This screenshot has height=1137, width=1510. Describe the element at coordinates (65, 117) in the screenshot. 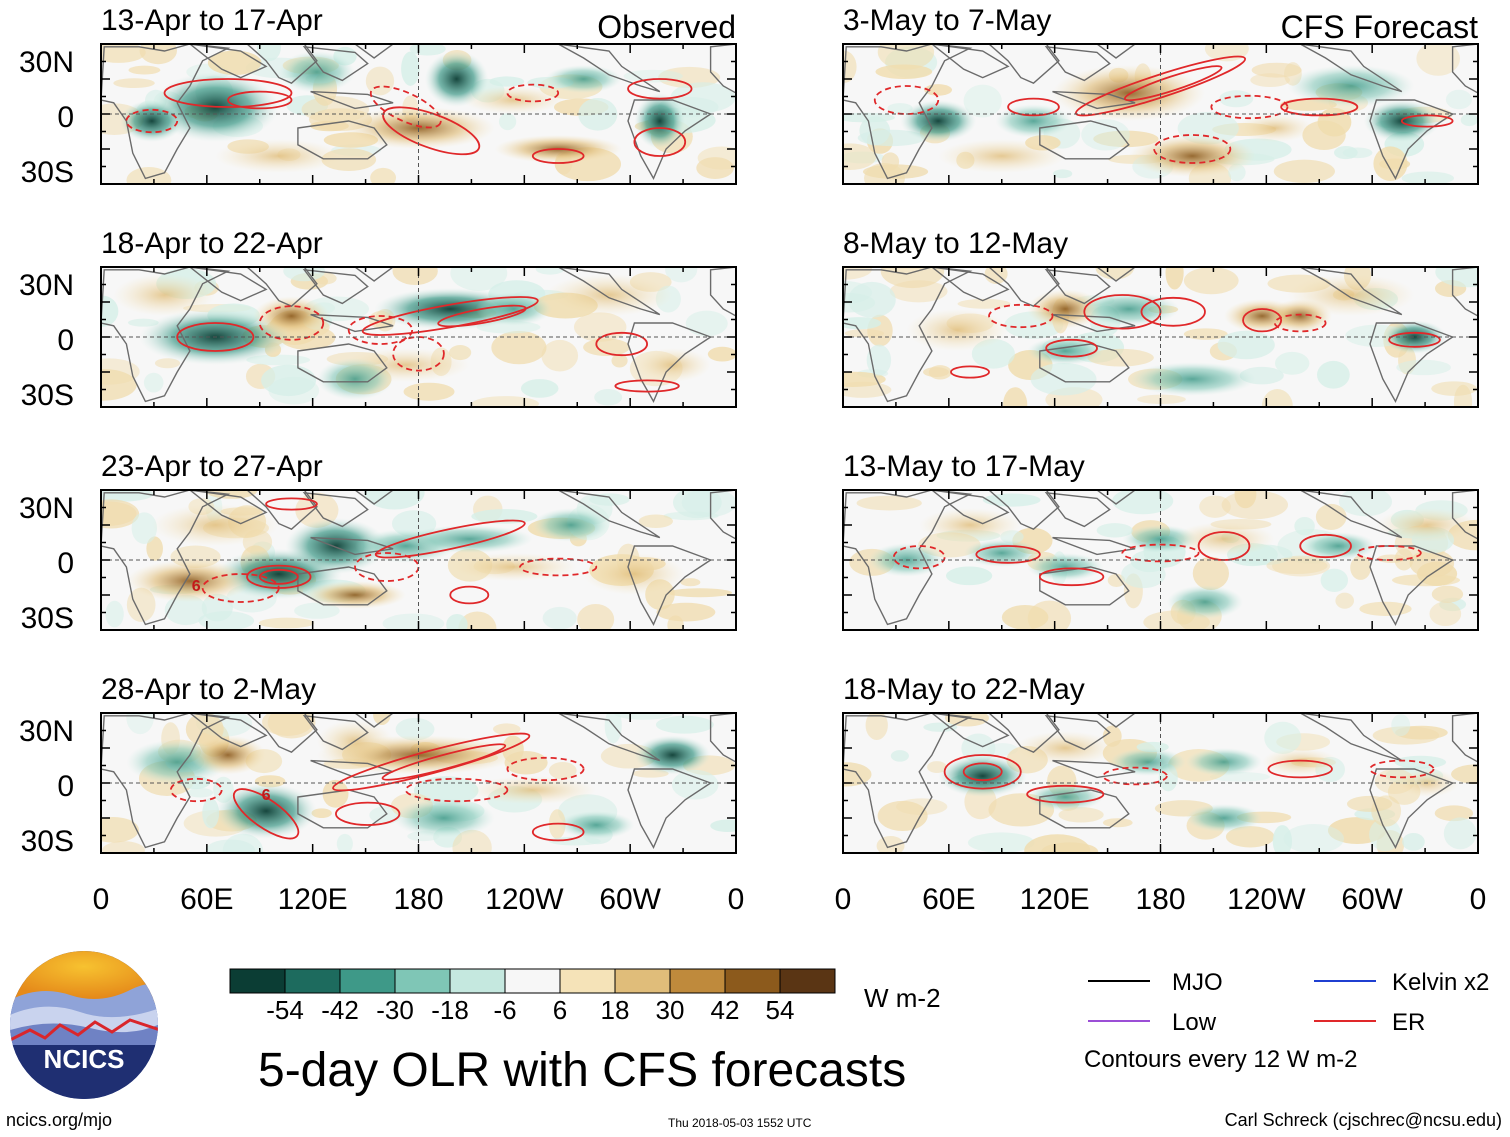

I see `y-tick-label: 0` at that location.